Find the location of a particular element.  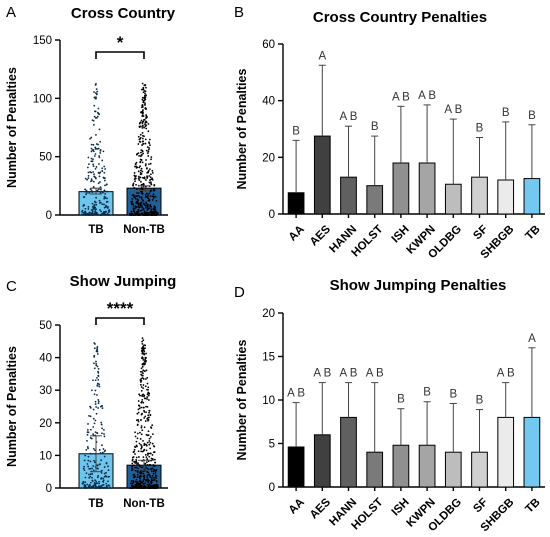

y-tick-label: 15 is located at coordinates (268, 358).